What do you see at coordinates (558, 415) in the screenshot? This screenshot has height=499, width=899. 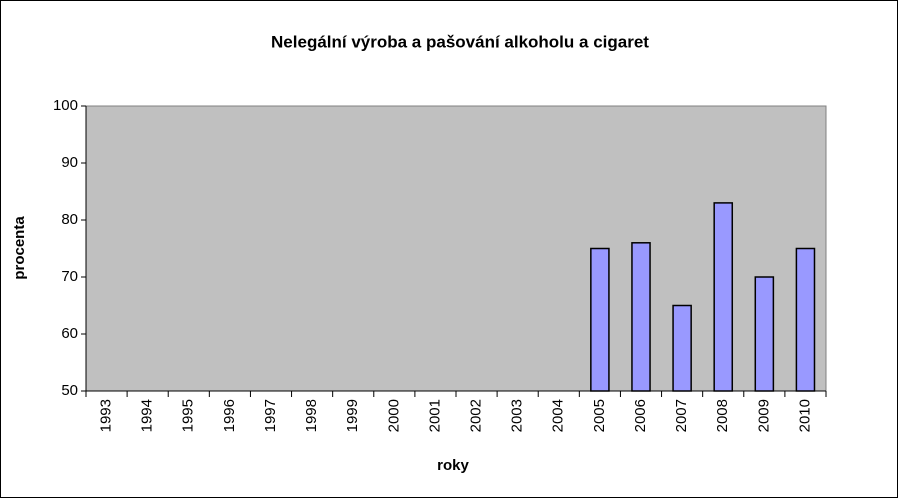 I see `x-tick-label: 2004` at bounding box center [558, 415].